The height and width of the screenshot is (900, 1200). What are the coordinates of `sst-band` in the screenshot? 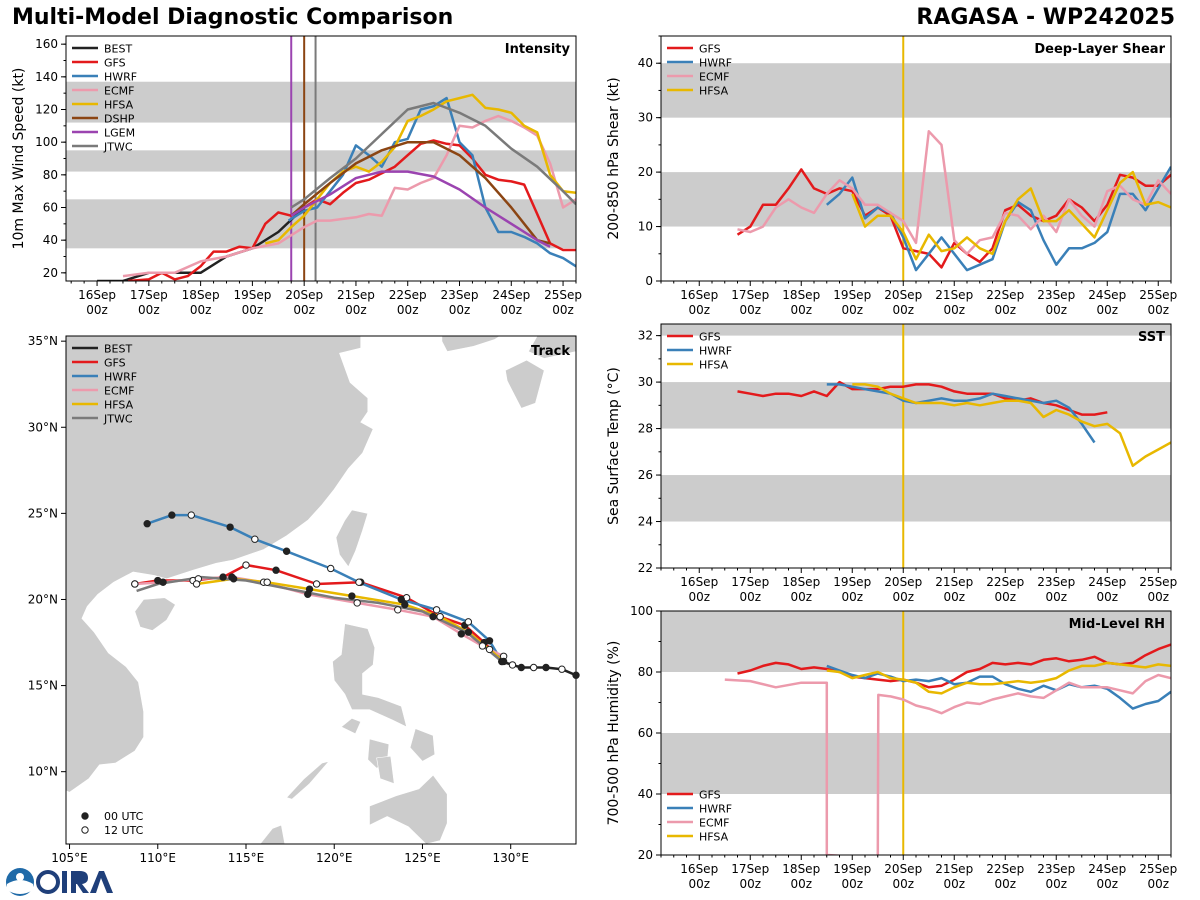 It's located at (916, 405).